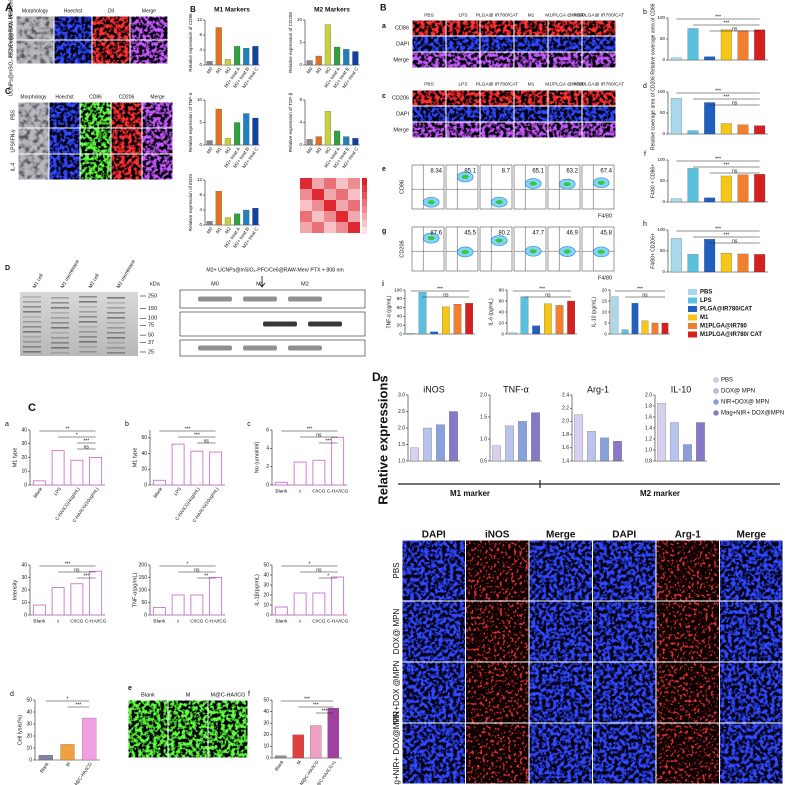  What do you see at coordinates (400, 308) in the screenshot?
I see `y-tick-label: 60` at bounding box center [400, 308].